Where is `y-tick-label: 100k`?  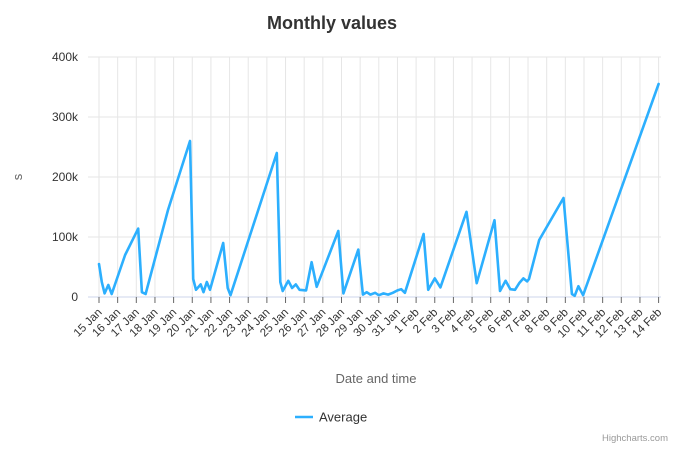 y-tick-label: 100k is located at coordinates (65, 237).